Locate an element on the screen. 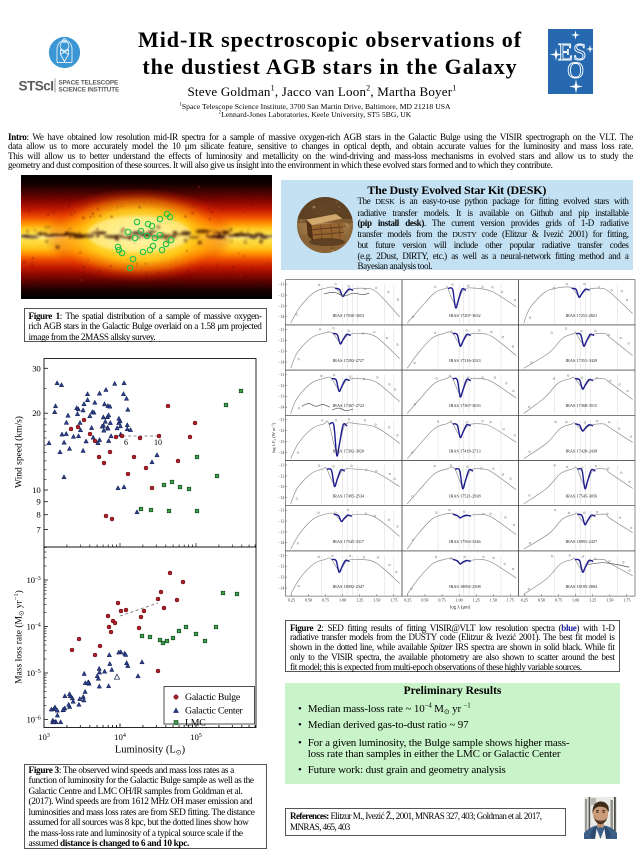 The height and width of the screenshot is (853, 640). svg-text: IRAS 17030-3053 is located at coordinates (349, 315).